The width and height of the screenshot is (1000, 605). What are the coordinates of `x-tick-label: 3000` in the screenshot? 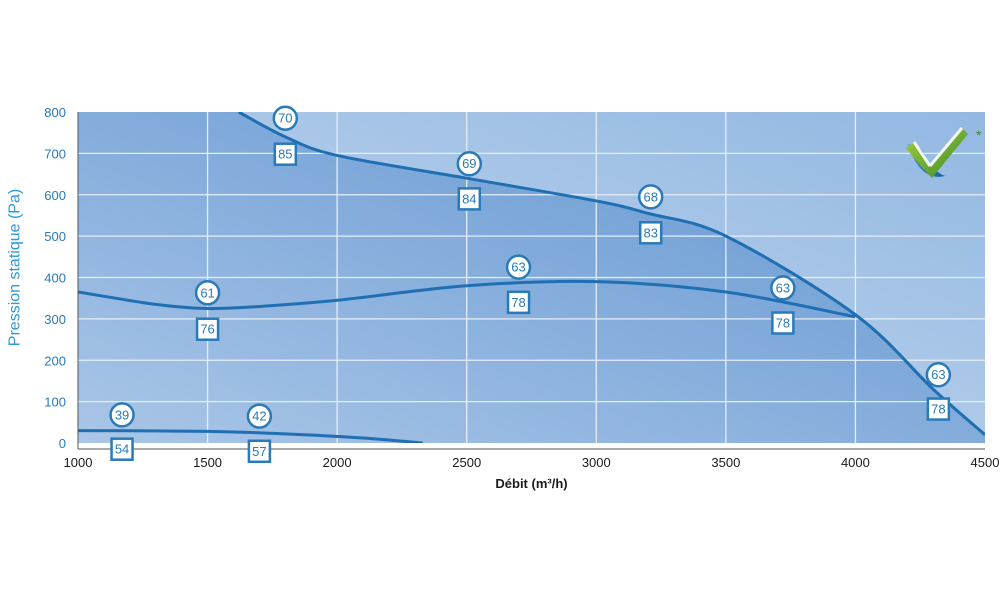 It's located at (596, 462).